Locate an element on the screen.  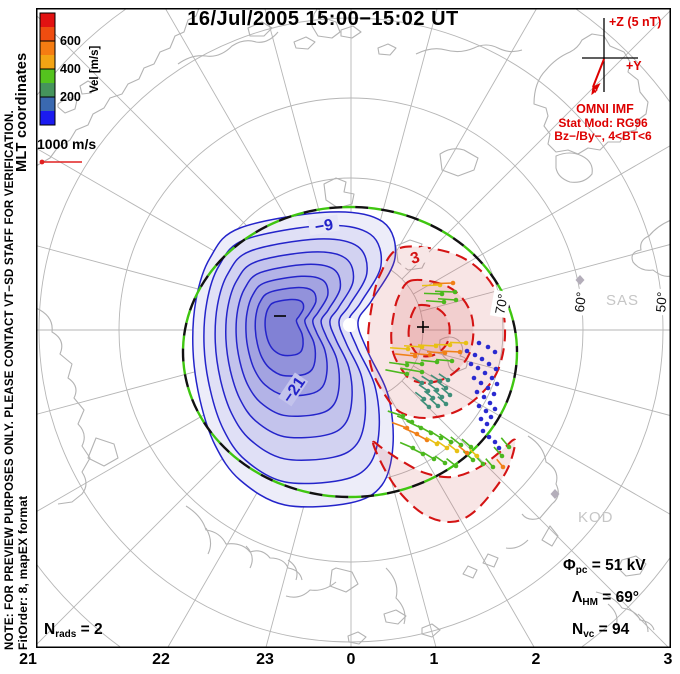
lat-label-group: 50° is located at coordinates (660, 302).